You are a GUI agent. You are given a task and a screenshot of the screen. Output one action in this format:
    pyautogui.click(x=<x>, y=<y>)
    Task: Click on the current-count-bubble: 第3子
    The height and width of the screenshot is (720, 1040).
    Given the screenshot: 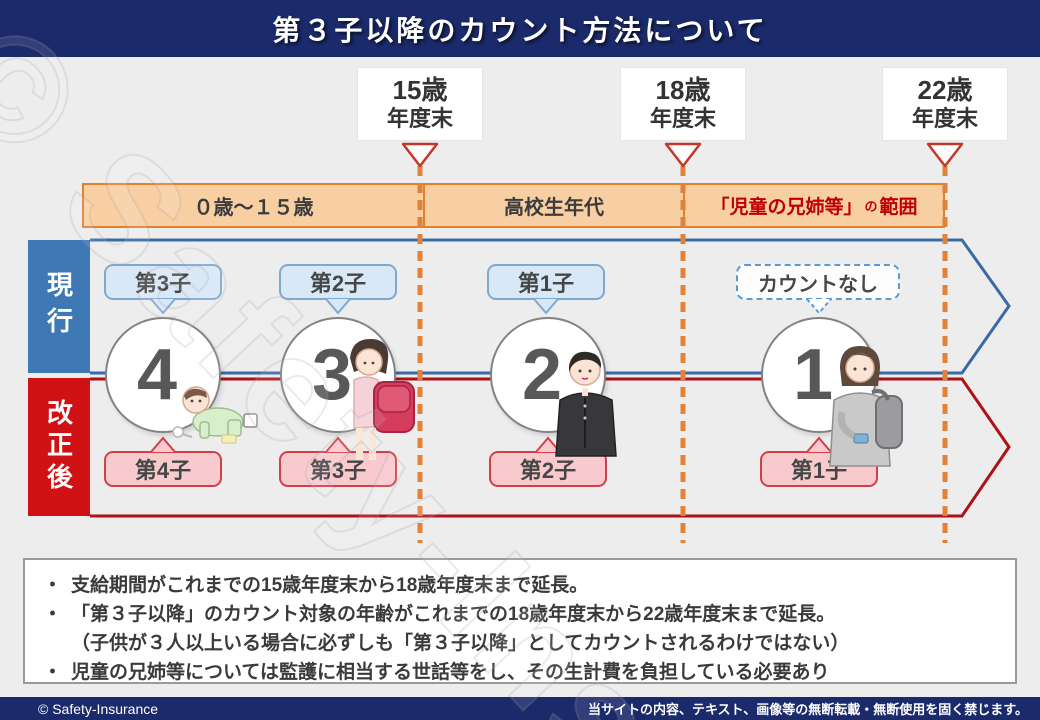 What is the action you would take?
    pyautogui.click(x=163, y=282)
    